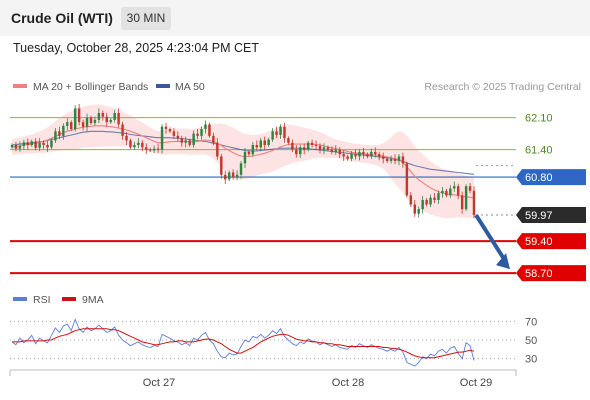 This screenshot has height=400, width=590. Describe the element at coordinates (136, 48) in the screenshot. I see `timestamp: Tuesday, October 28, 2025 4:23:04 PM CET` at that location.